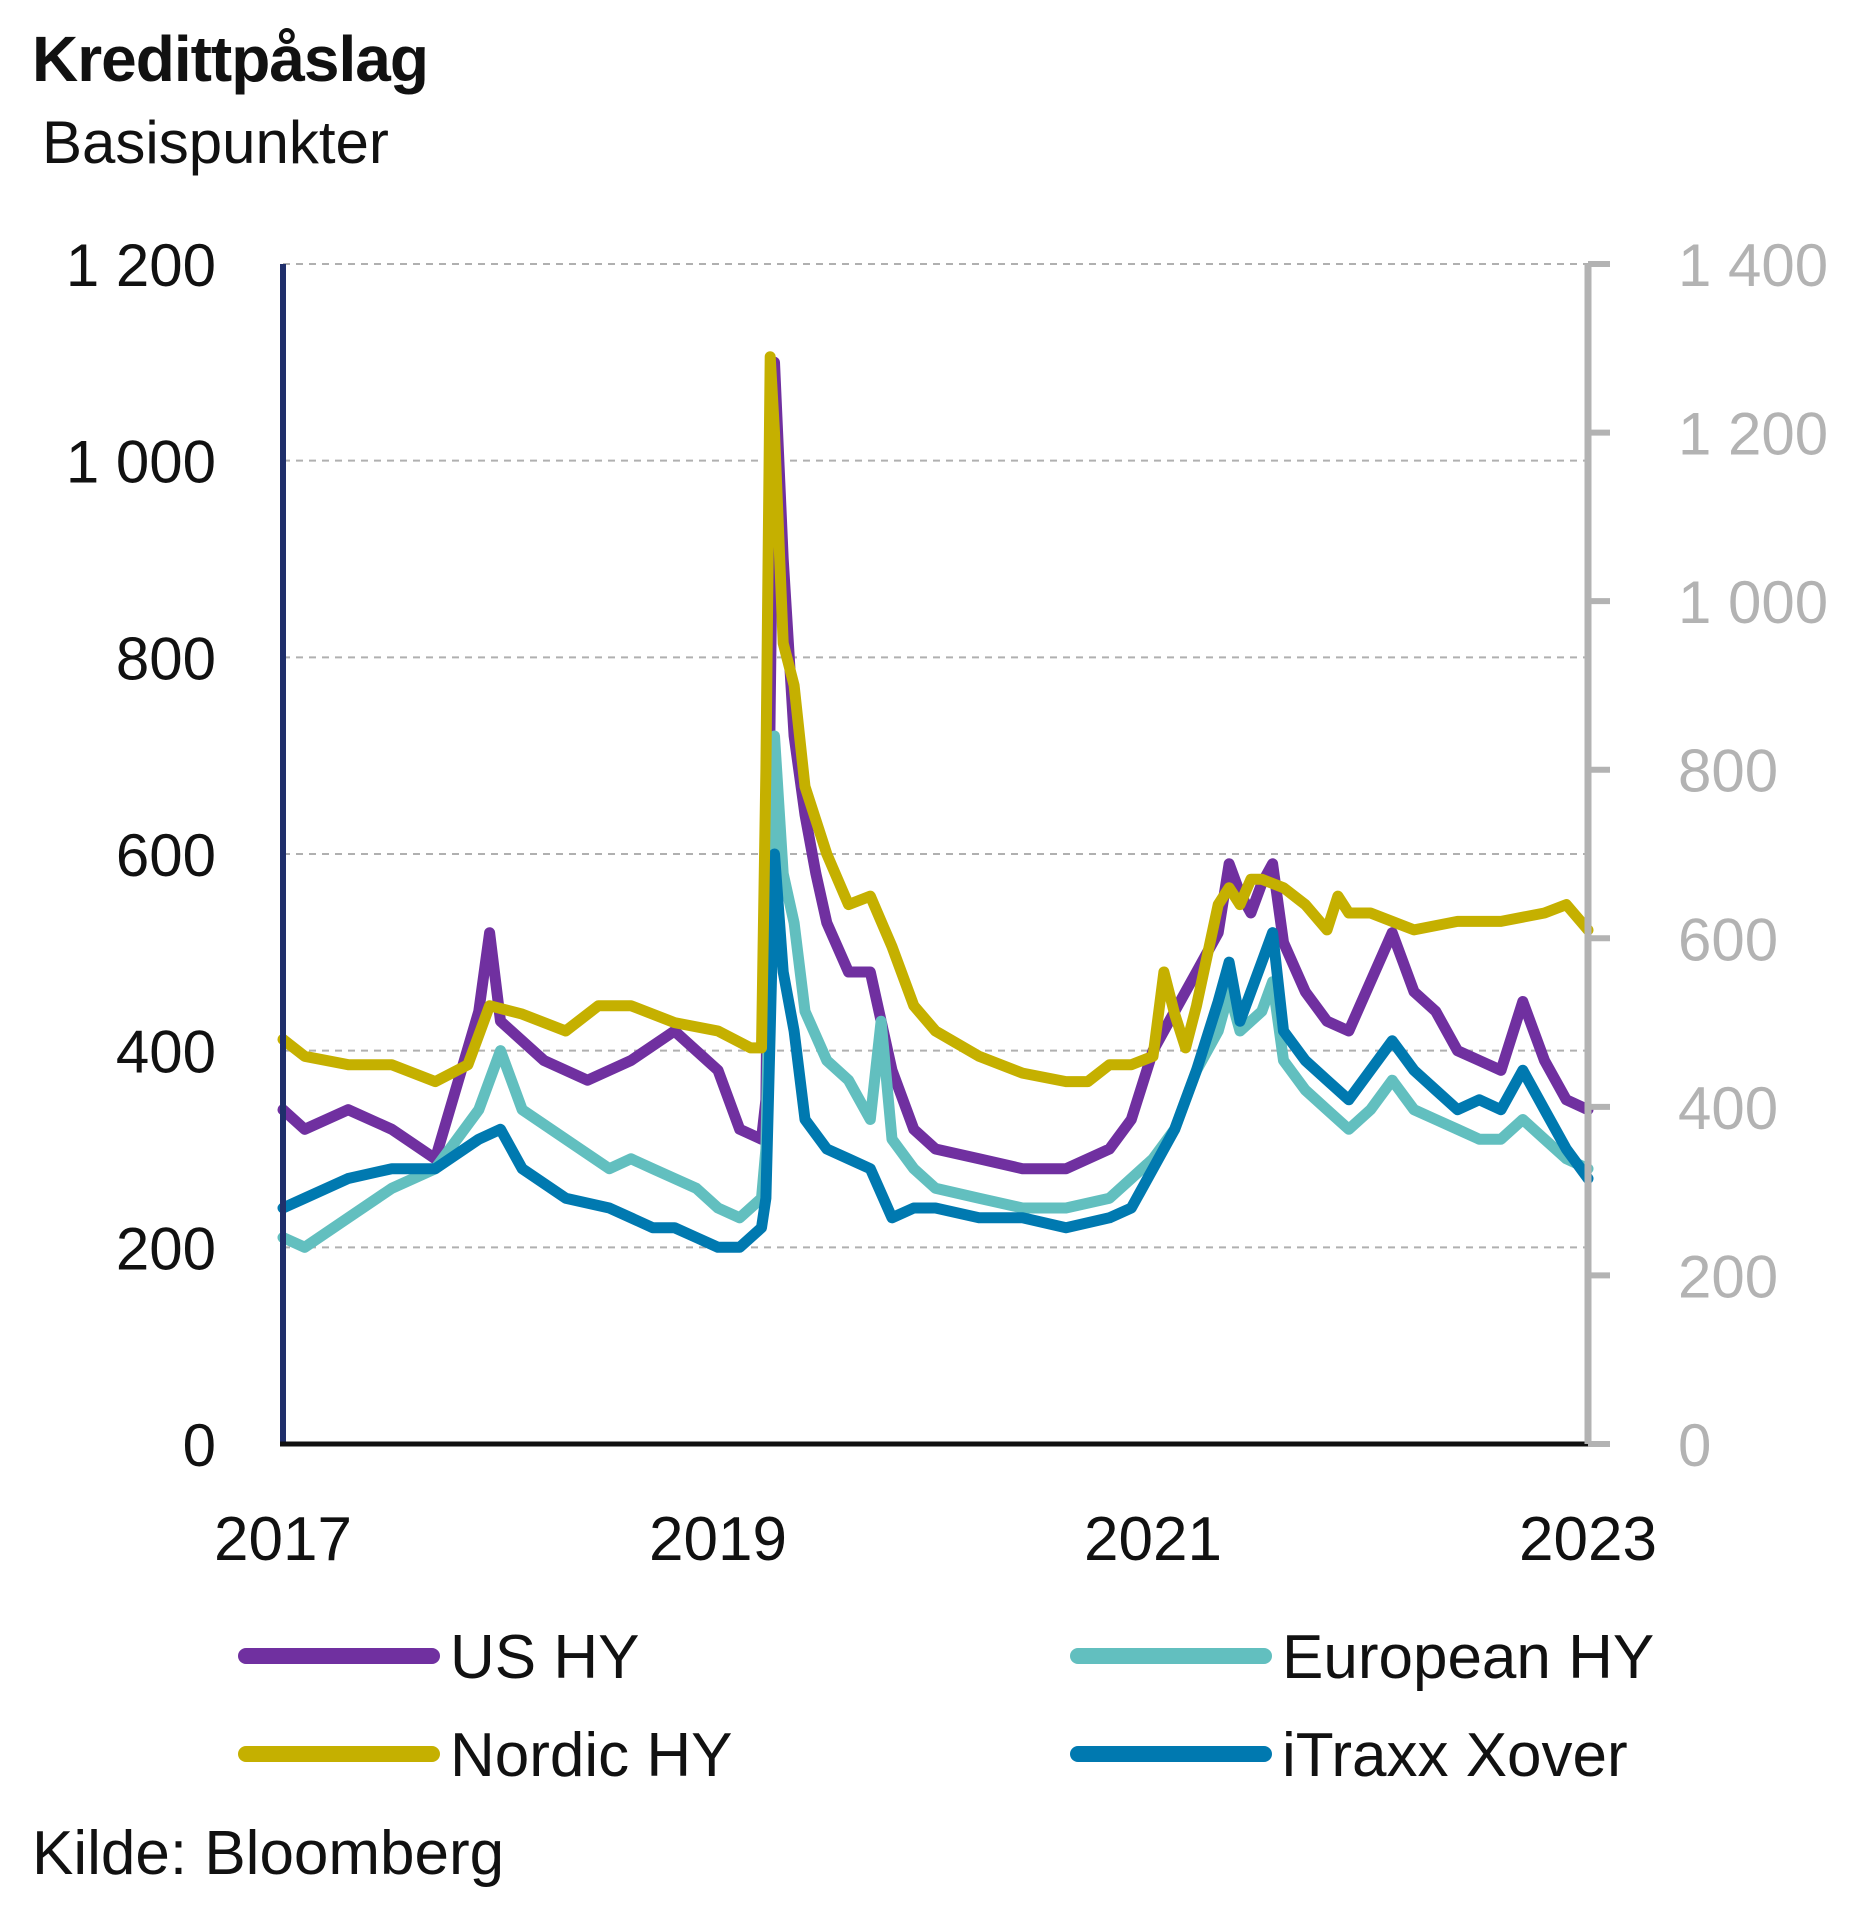  Describe the element at coordinates (1153, 1539) in the screenshot. I see `x-tick-label: 2021` at that location.